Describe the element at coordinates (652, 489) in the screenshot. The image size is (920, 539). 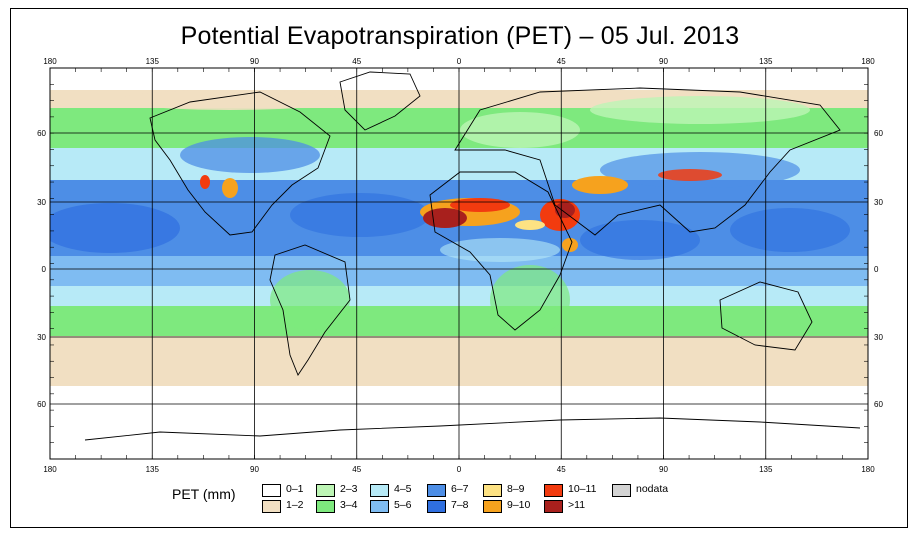
I see `legend-item-label: nodata` at that location.